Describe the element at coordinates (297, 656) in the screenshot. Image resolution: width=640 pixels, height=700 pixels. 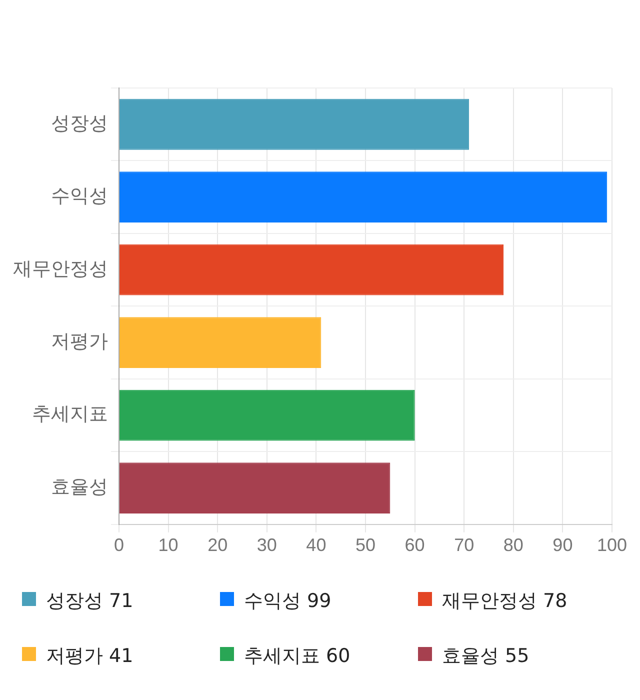
I see `category-label: 추세지표 60` at that location.